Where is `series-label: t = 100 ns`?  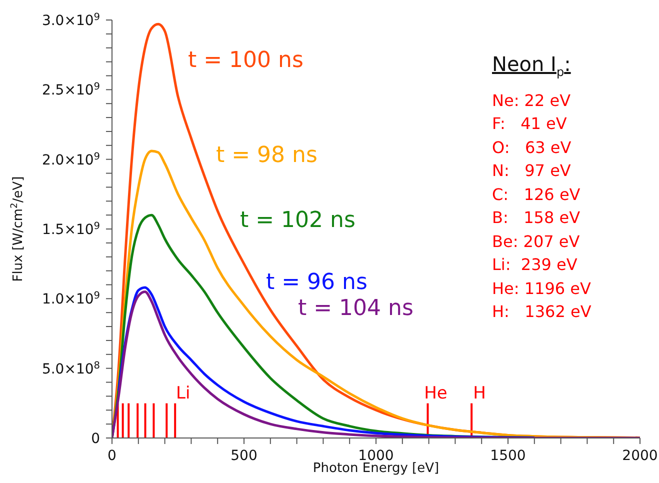 series-label: t = 100 ns is located at coordinates (246, 60).